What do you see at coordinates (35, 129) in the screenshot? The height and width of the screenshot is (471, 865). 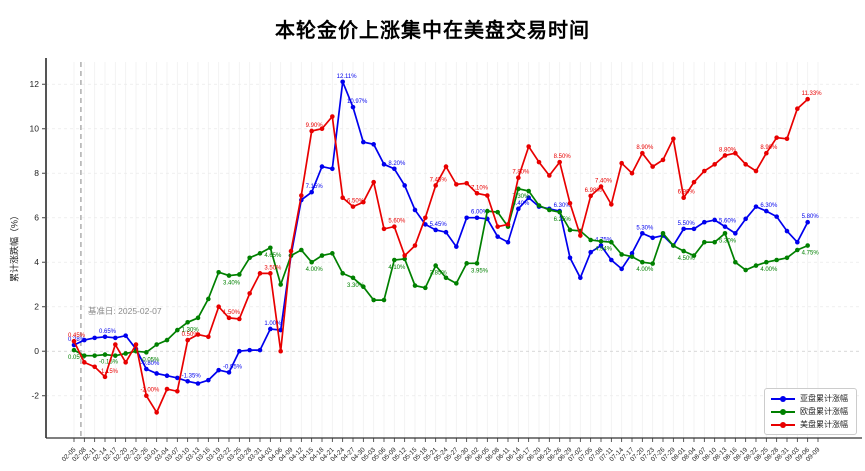 I see `svg-text: 10` at bounding box center [35, 129].